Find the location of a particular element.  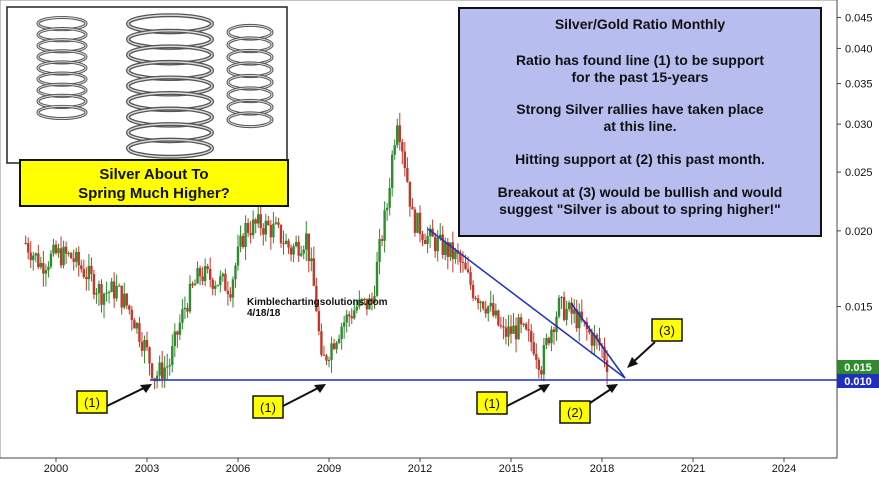

callout-1a-label: (1) is located at coordinates (92, 402).